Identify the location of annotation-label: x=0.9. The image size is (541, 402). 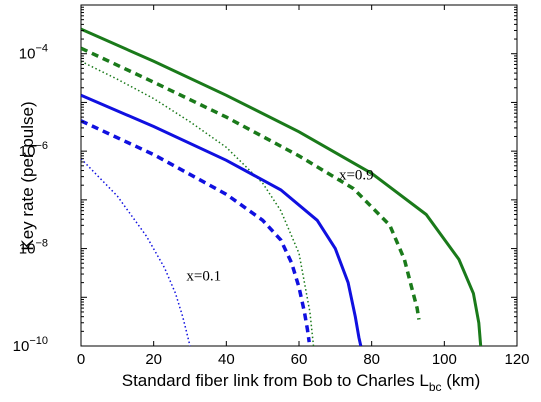
(356, 176).